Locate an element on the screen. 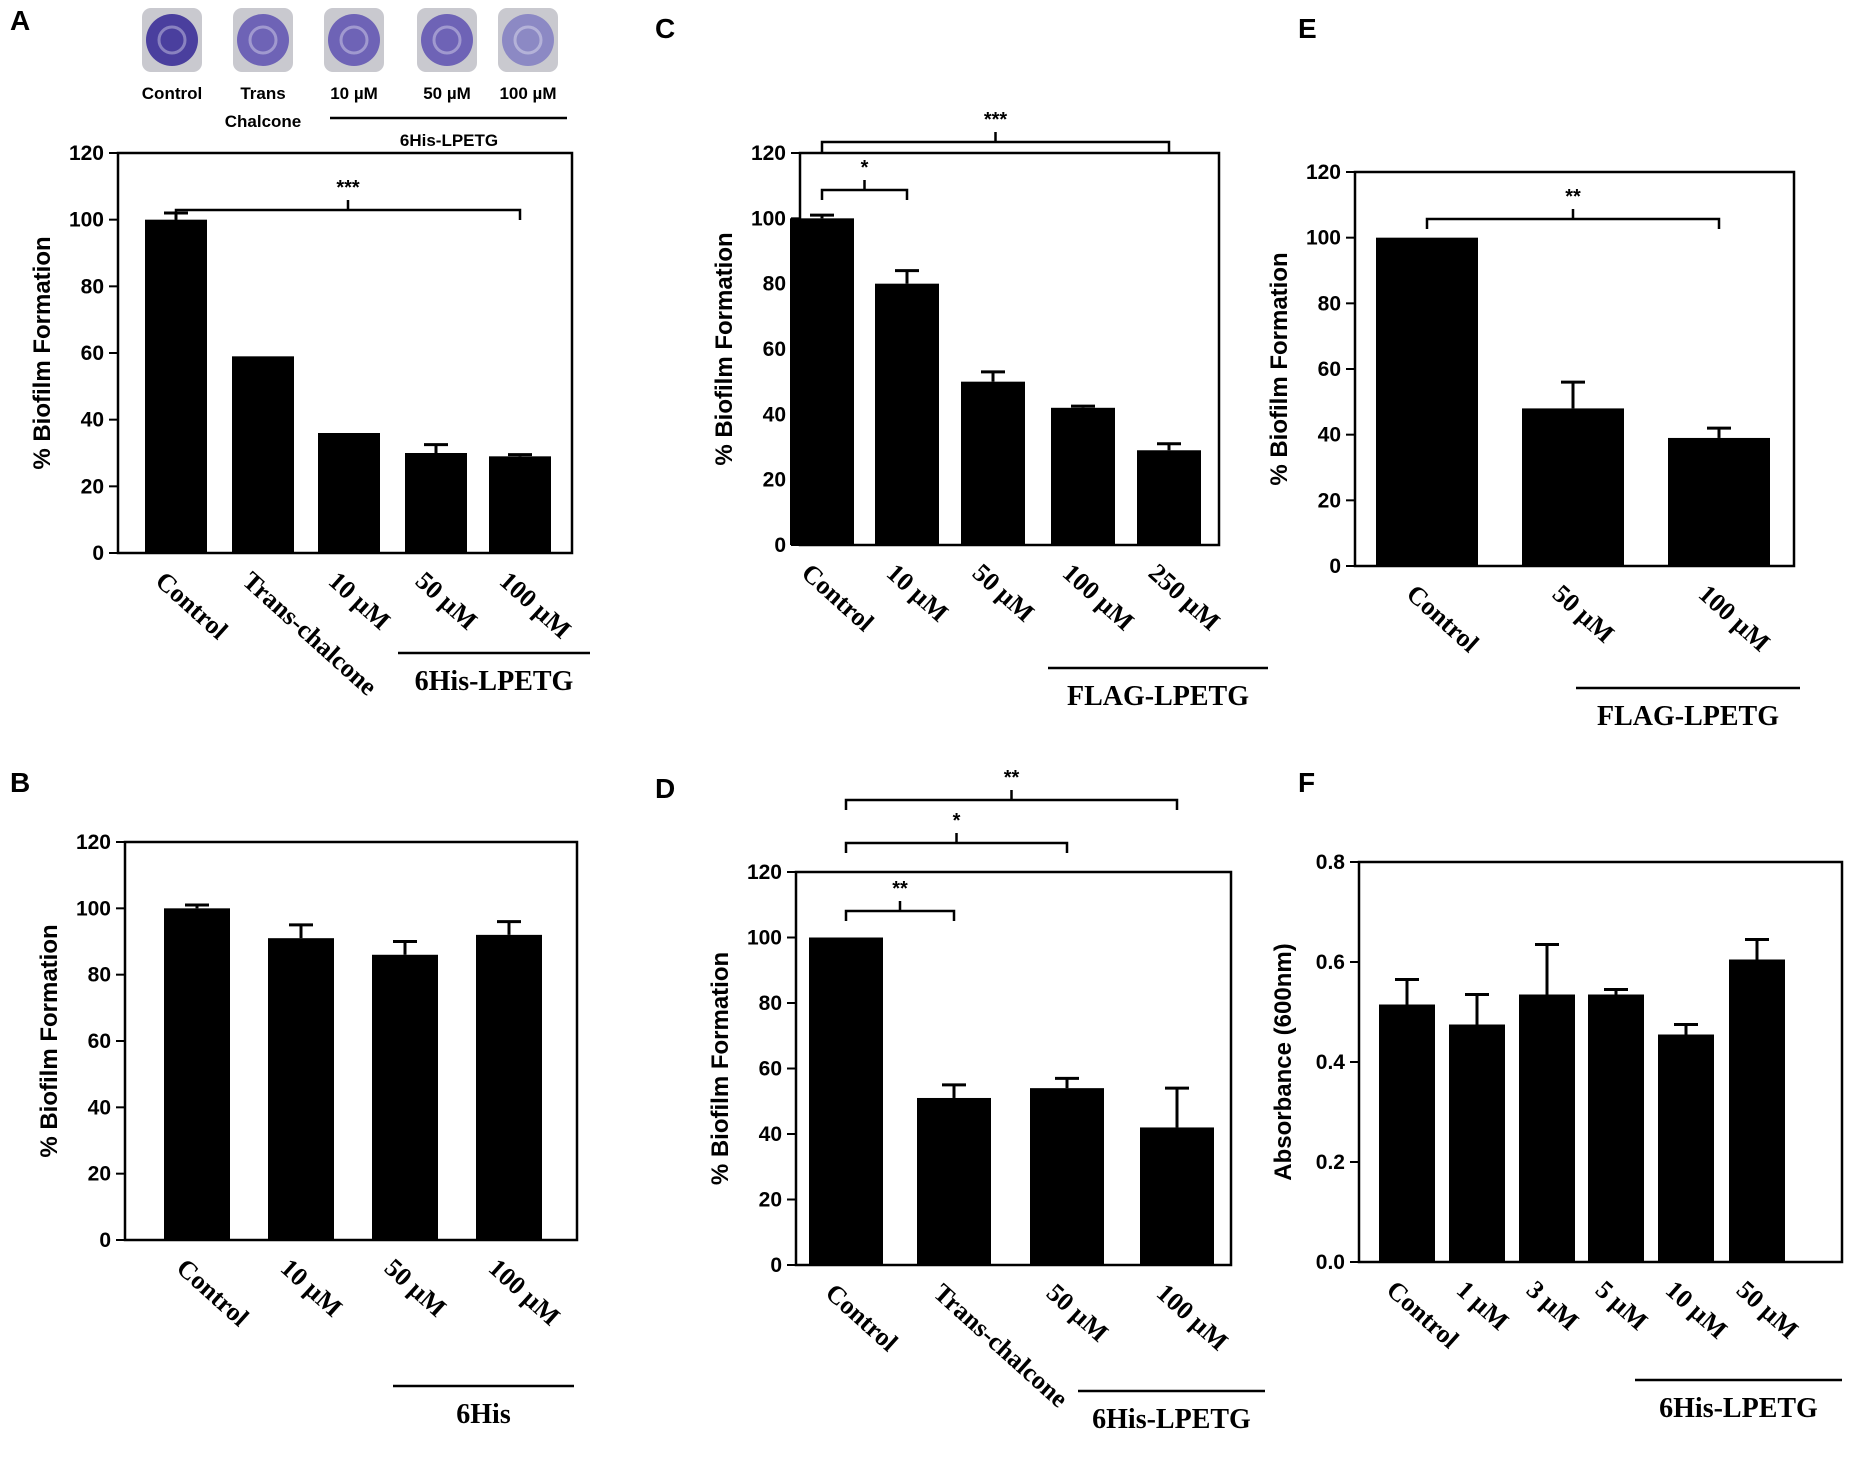 Image resolution: width=1850 pixels, height=1458 pixels. well-stain-10-m is located at coordinates (354, 40).